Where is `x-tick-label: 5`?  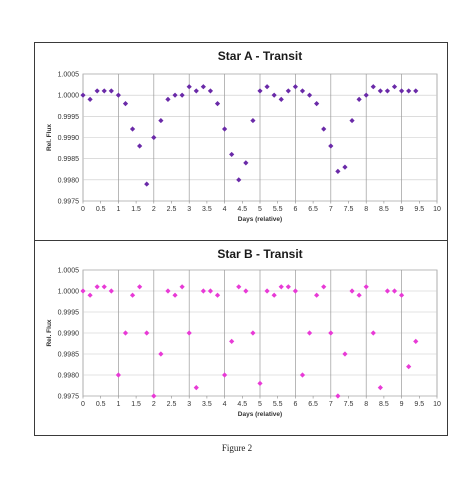 x-tick-label: 5 is located at coordinates (260, 404).